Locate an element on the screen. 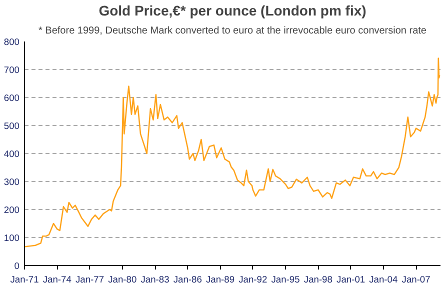 The height and width of the screenshot is (287, 448). y-tick-label: 0 is located at coordinates (17, 266).